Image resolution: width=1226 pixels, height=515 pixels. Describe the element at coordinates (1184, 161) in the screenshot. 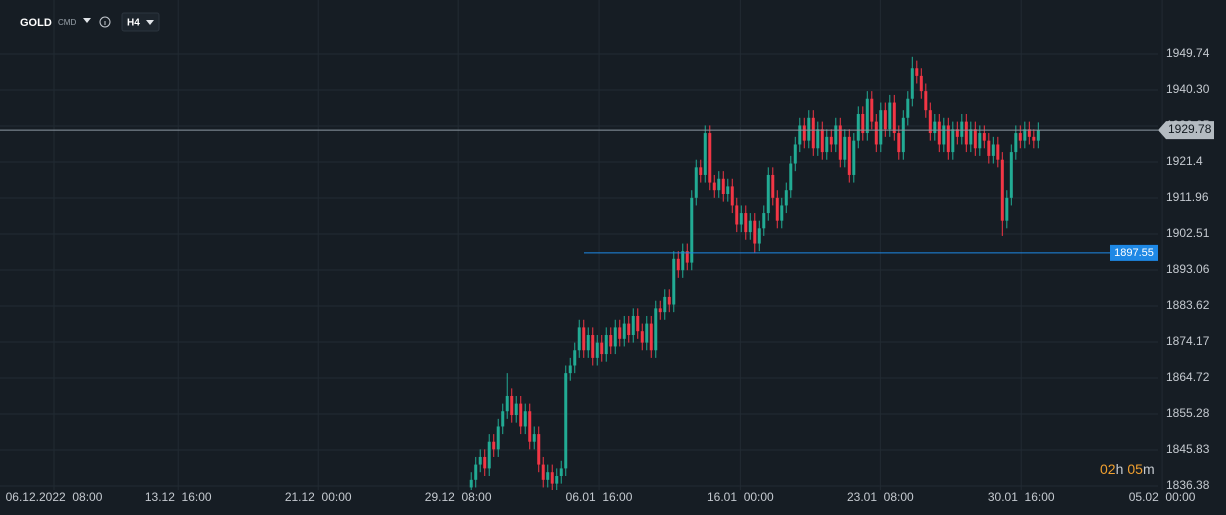

I see `y-tick-label: 1921.4` at that location.